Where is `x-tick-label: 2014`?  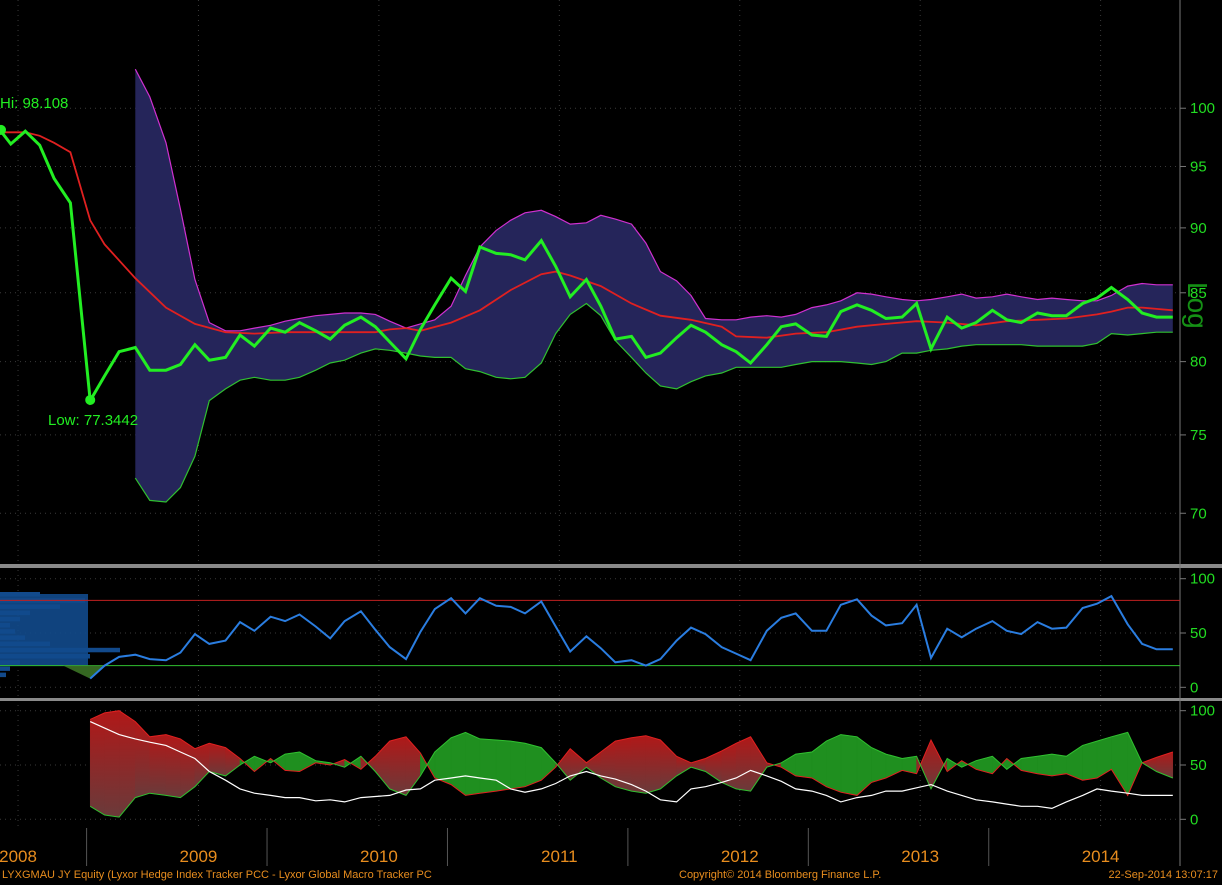
x-tick-label: 2014 is located at coordinates (1101, 856).